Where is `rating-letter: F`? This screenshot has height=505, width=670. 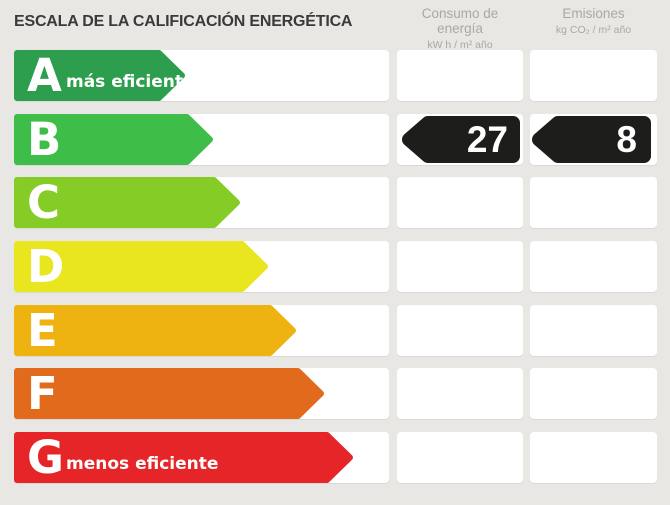 rating-letter: F is located at coordinates (42, 393).